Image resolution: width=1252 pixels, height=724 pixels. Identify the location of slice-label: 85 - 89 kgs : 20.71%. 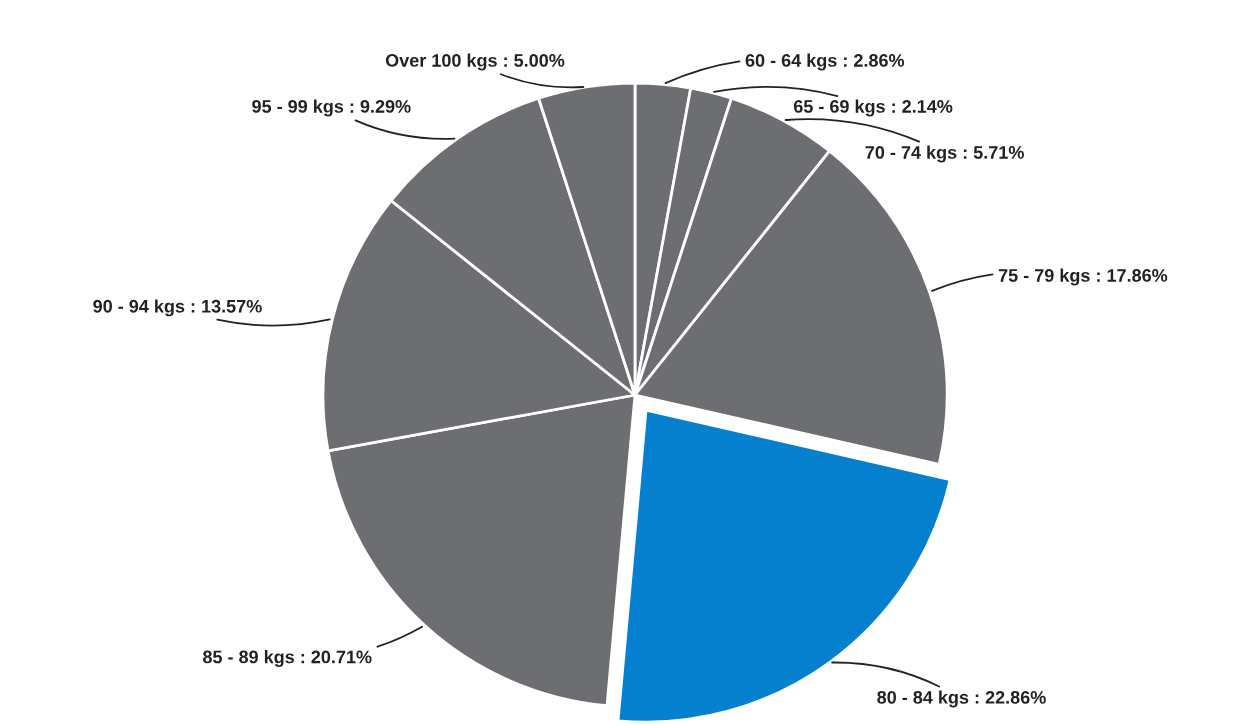
(287, 658).